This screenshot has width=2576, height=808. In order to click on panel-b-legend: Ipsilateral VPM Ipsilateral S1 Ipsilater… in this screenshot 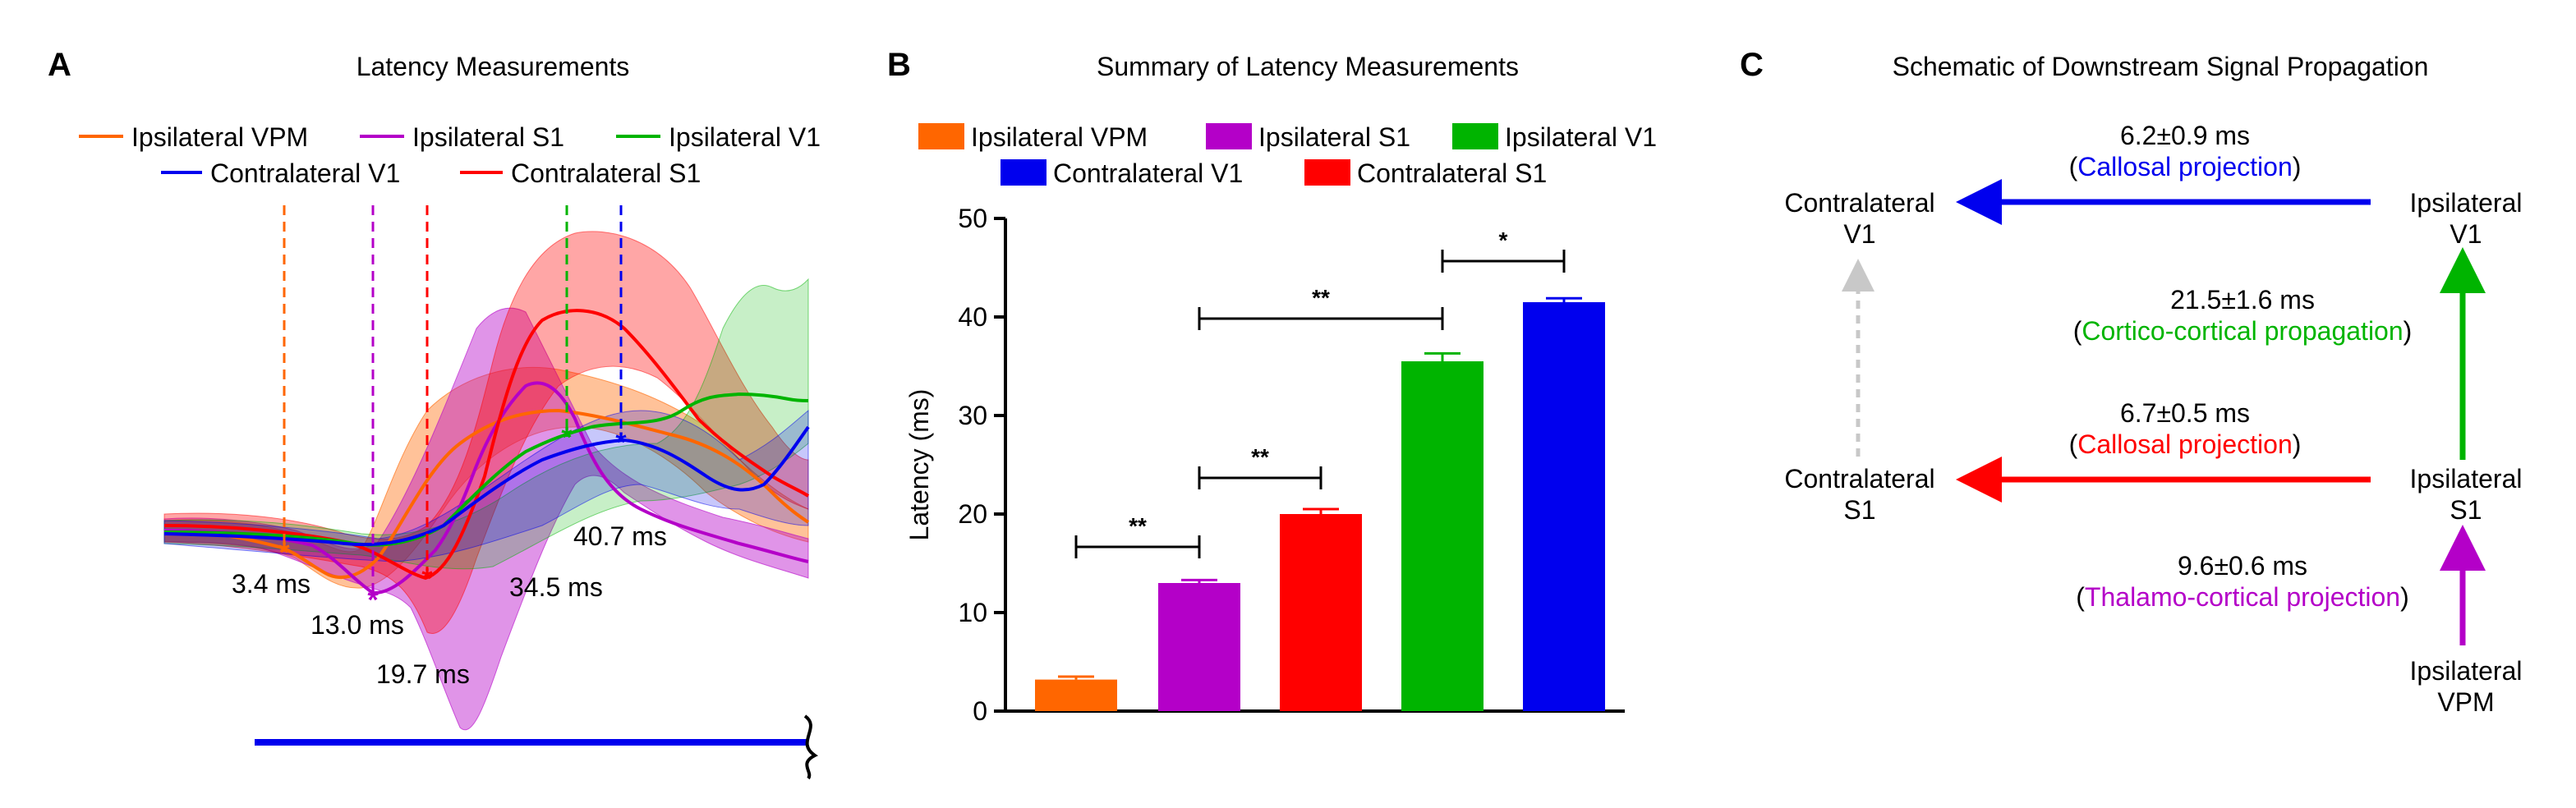, I will do `click(1287, 155)`.